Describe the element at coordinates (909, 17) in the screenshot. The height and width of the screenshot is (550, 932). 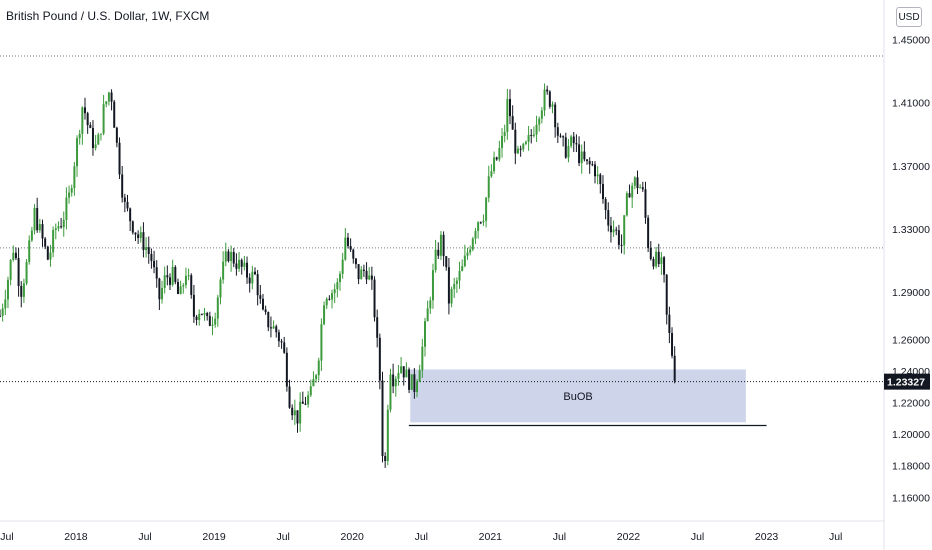
I see `currency-button: USD` at that location.